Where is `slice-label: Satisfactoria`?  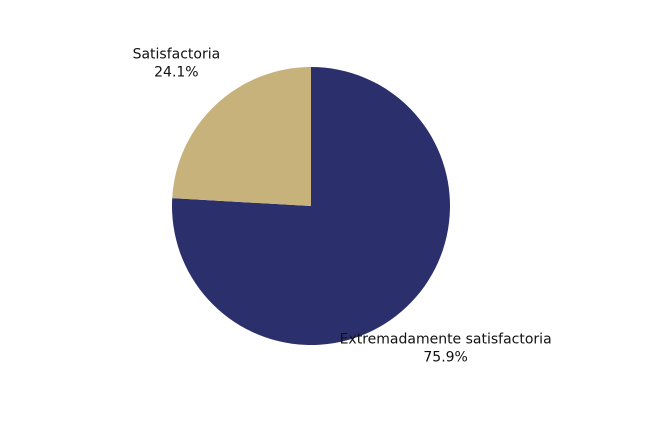 slice-label: Satisfactoria is located at coordinates (177, 55).